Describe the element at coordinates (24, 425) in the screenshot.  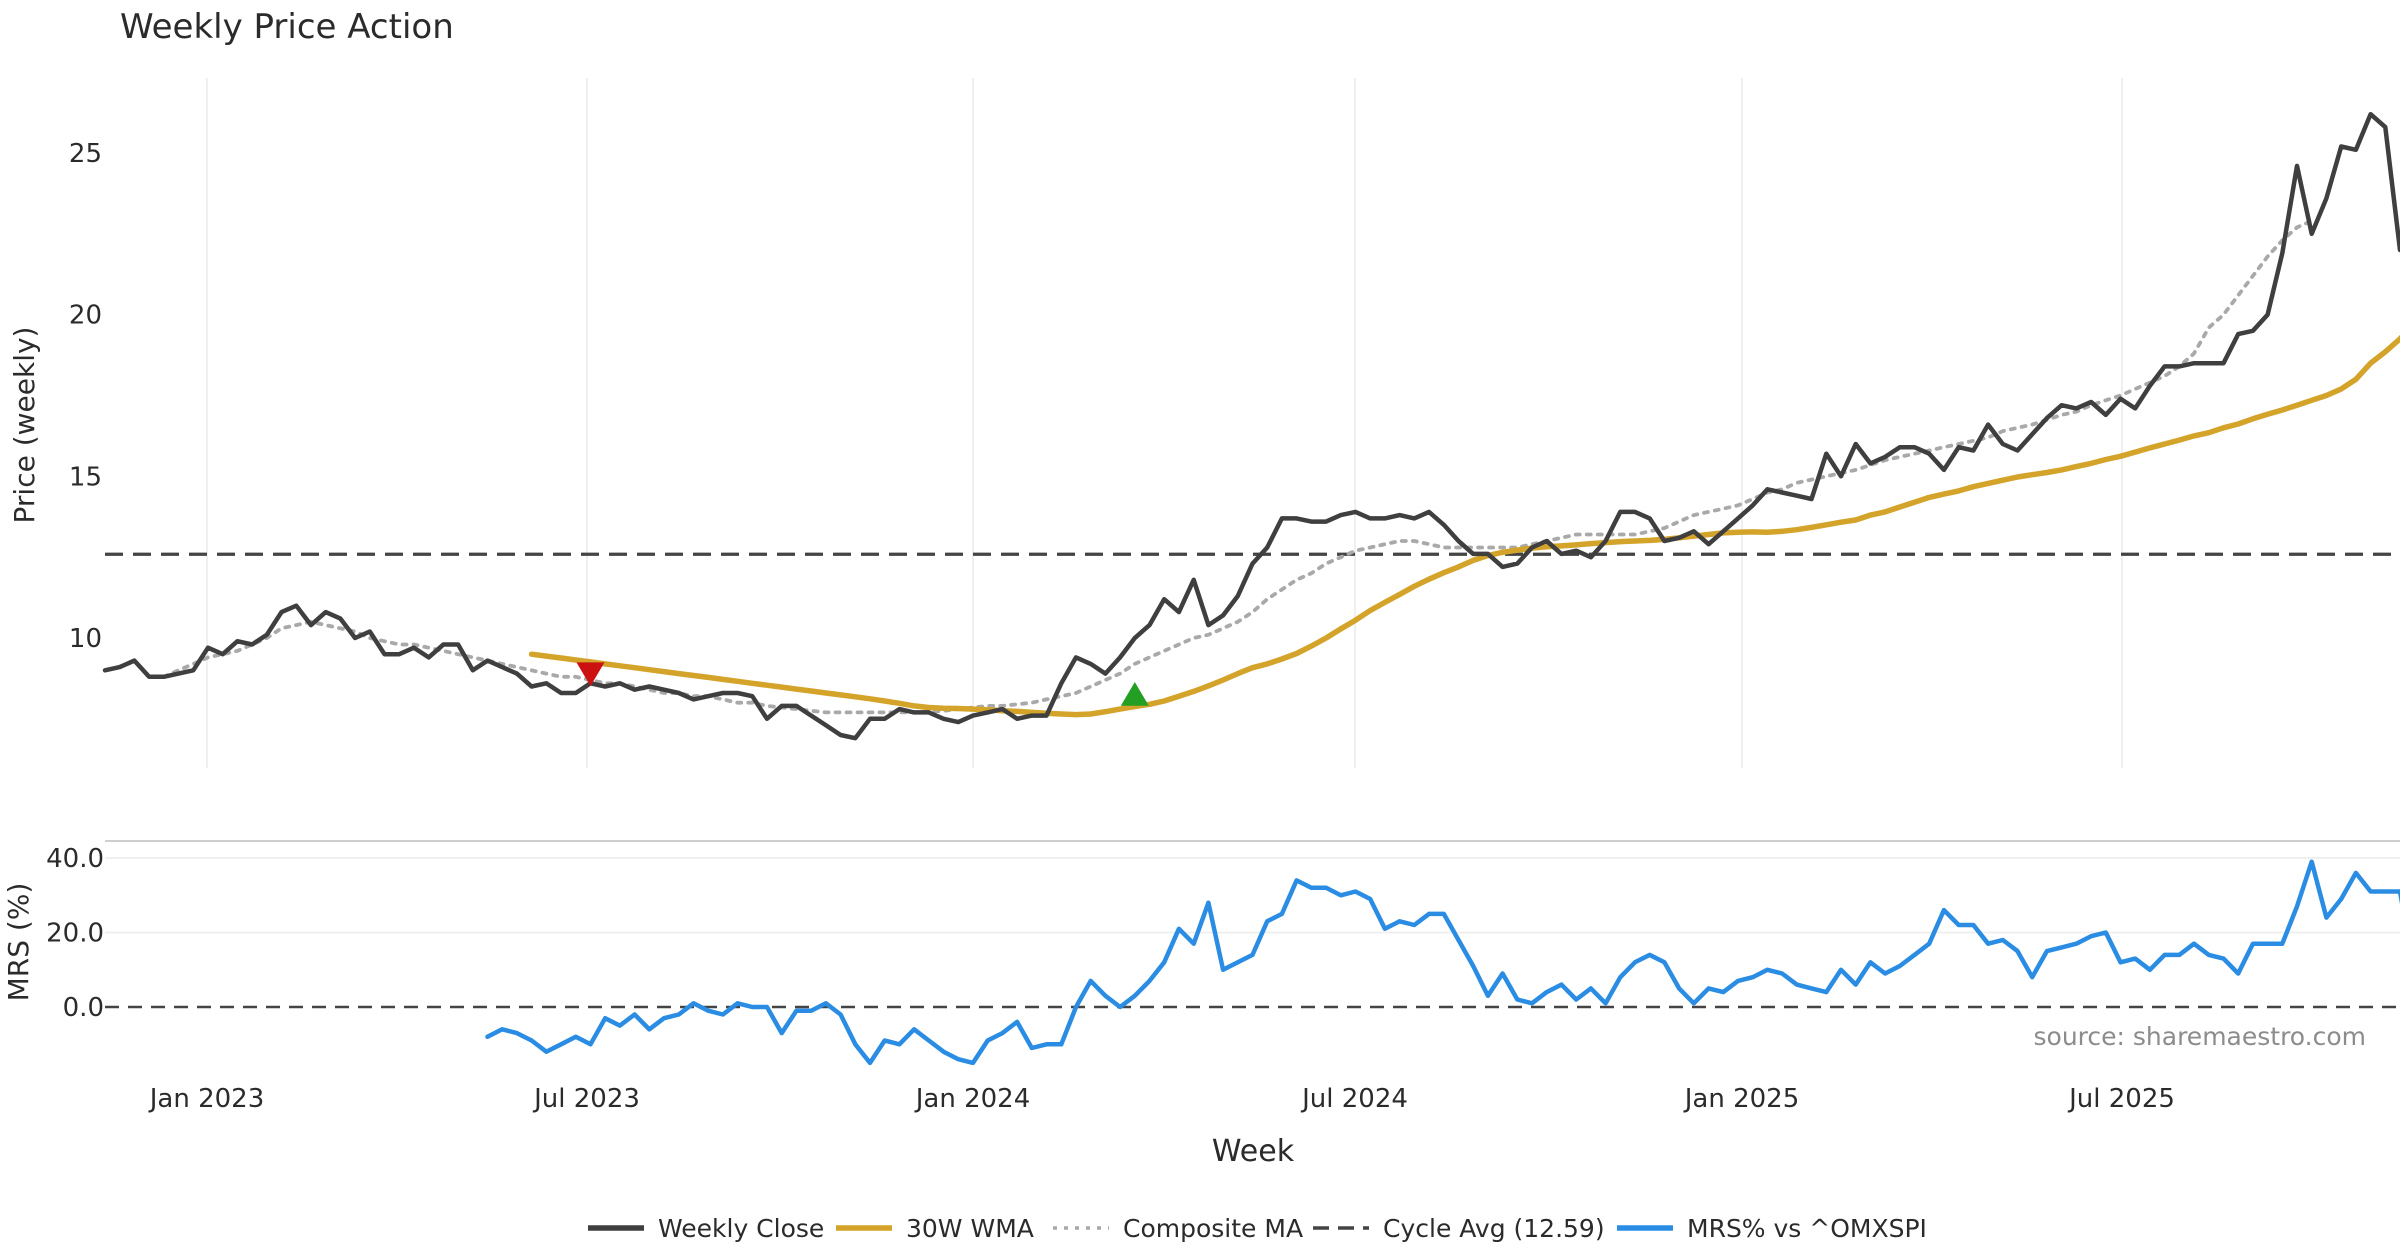
I see `price-y-axis-label: Price (weekly)` at that location.